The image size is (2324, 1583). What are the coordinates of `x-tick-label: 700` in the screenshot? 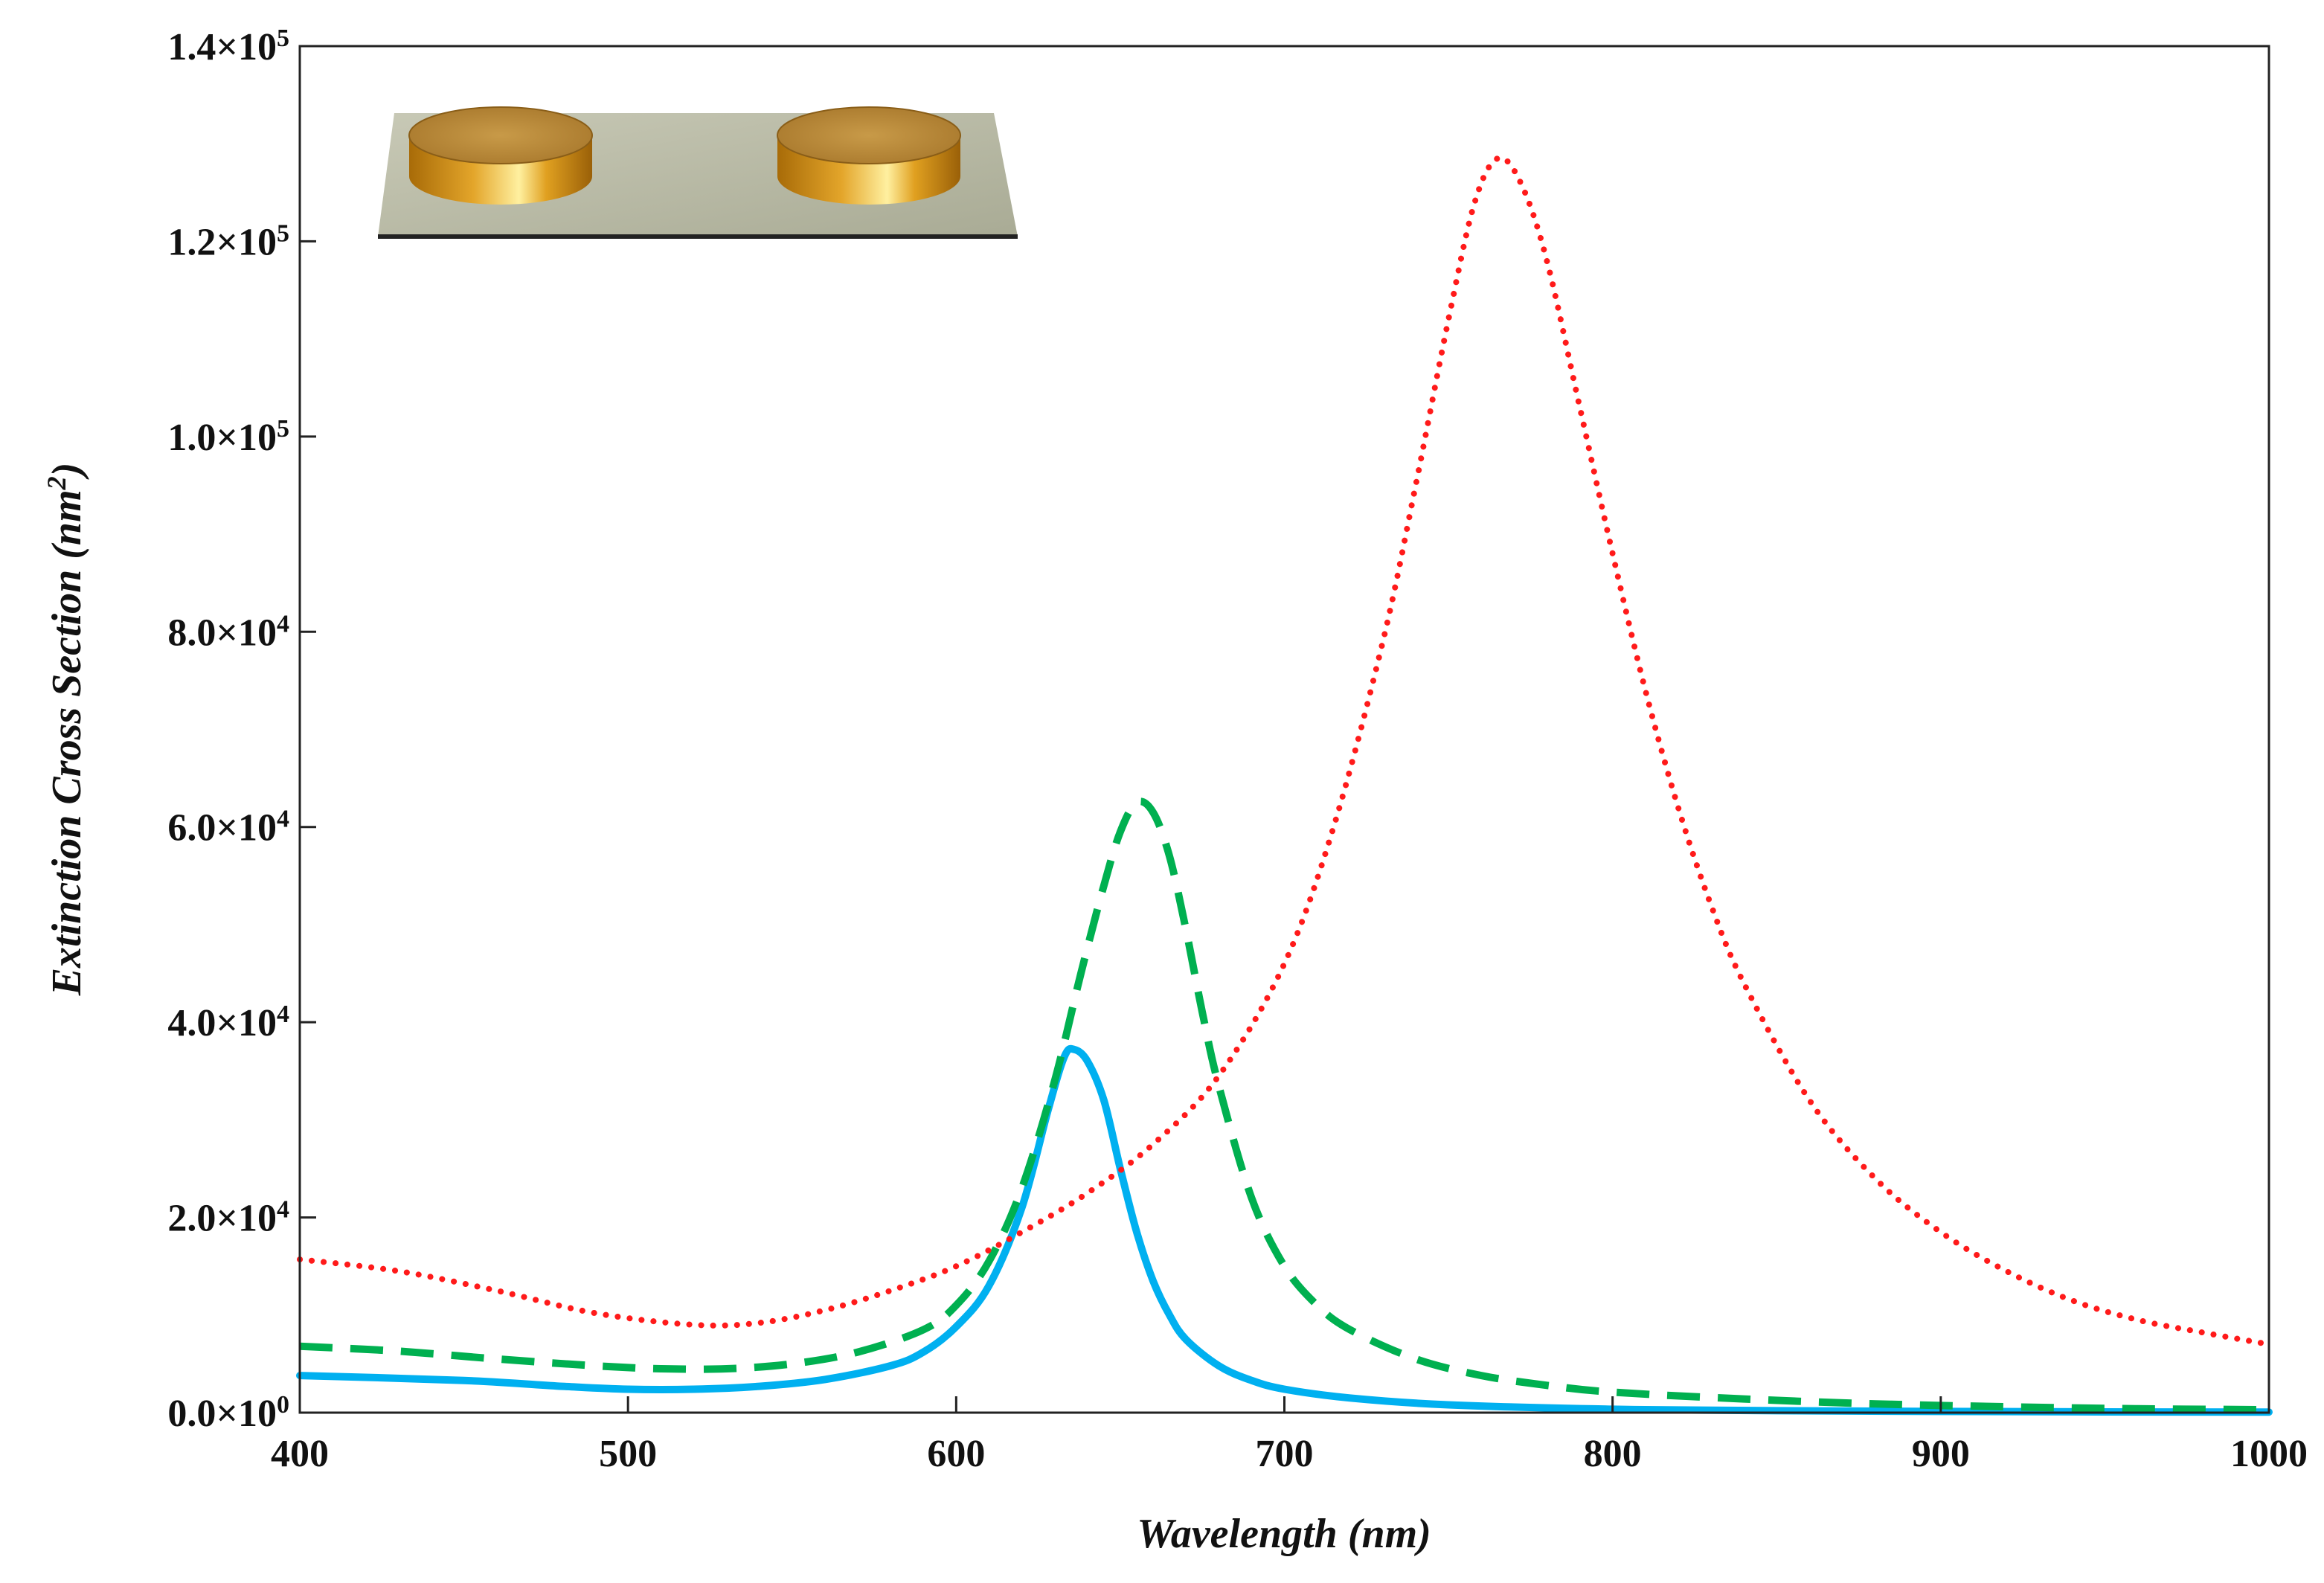 It's located at (1285, 1454).